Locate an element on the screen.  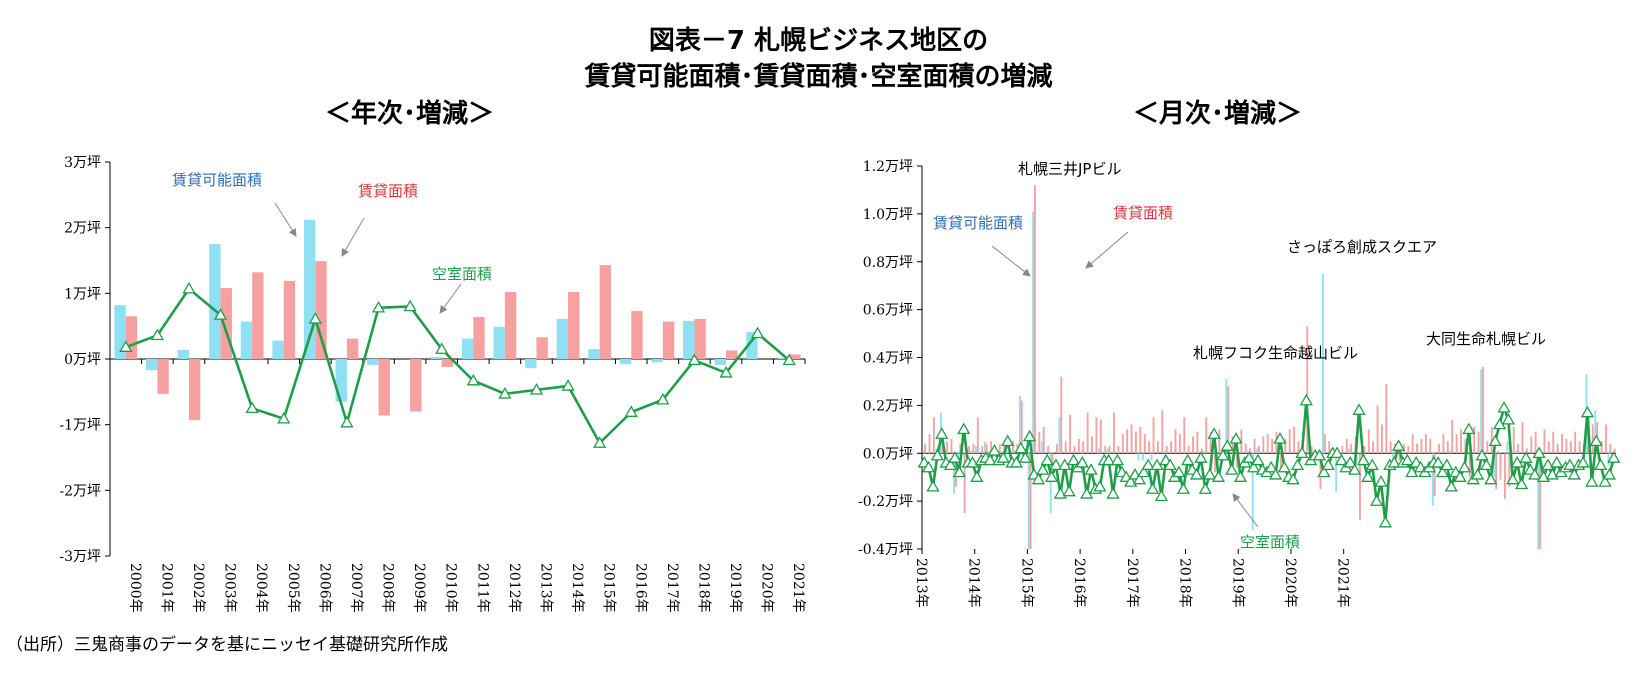
annual-x-tick-label: 2000年 is located at coordinates (135, 588).